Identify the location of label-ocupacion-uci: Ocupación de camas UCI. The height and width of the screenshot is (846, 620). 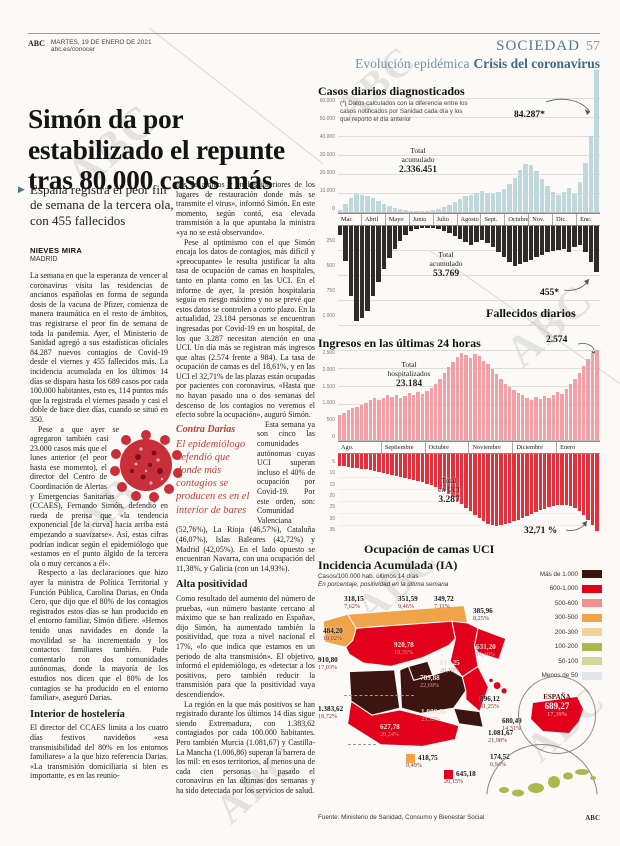
(429, 549).